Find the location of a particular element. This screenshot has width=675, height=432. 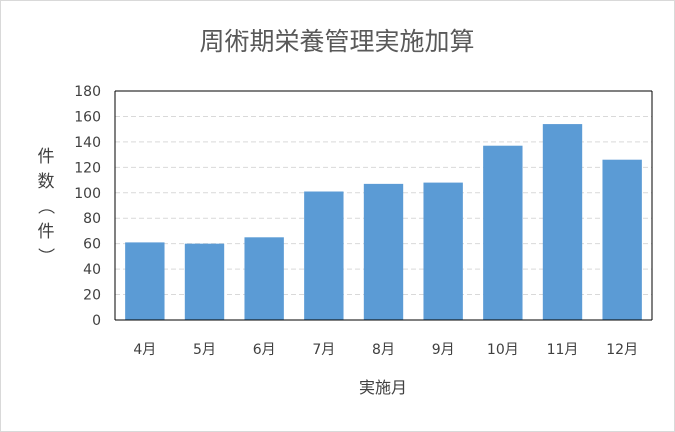

x-axis-title: 実施月 is located at coordinates (383, 387).